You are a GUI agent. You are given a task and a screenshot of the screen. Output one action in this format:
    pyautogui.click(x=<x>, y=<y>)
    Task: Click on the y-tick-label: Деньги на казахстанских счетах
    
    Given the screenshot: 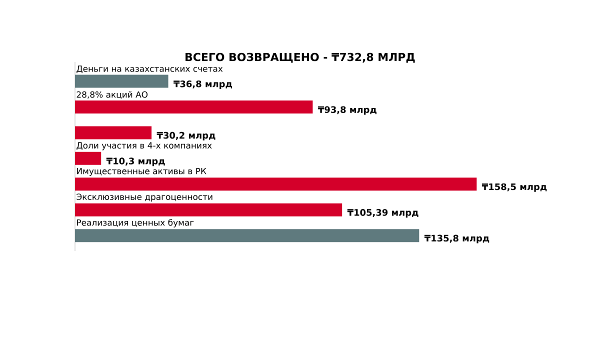 What is the action you would take?
    pyautogui.click(x=149, y=70)
    